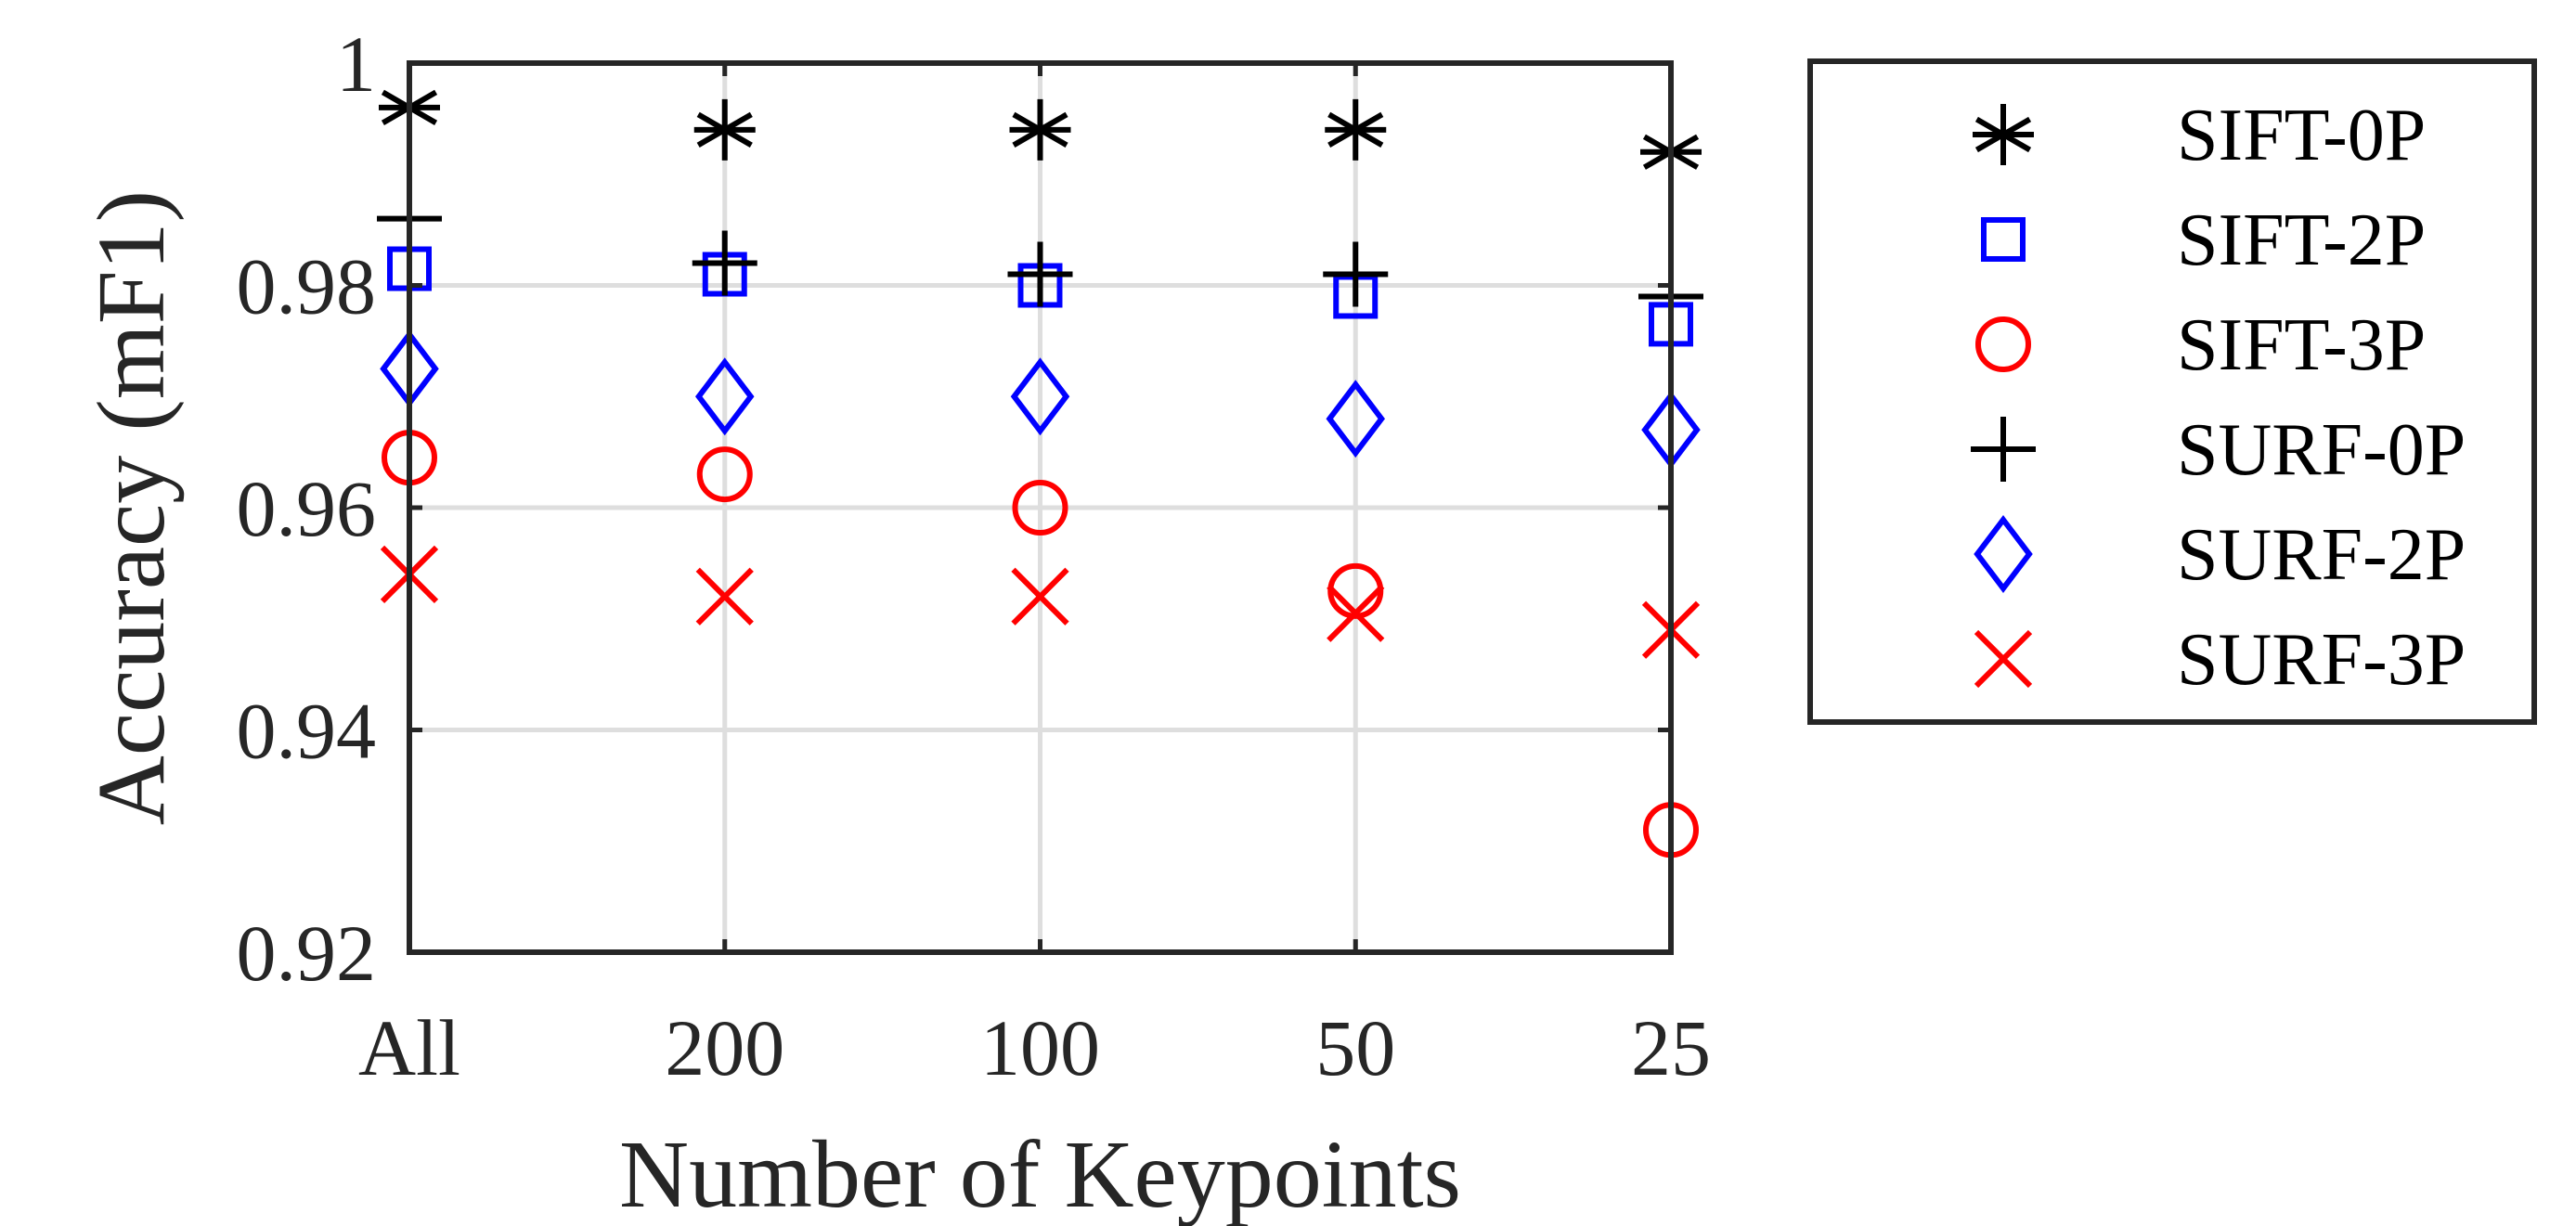 This screenshot has height=1226, width=2576. I want to click on x-tick-label: 100, so click(1040, 1047).